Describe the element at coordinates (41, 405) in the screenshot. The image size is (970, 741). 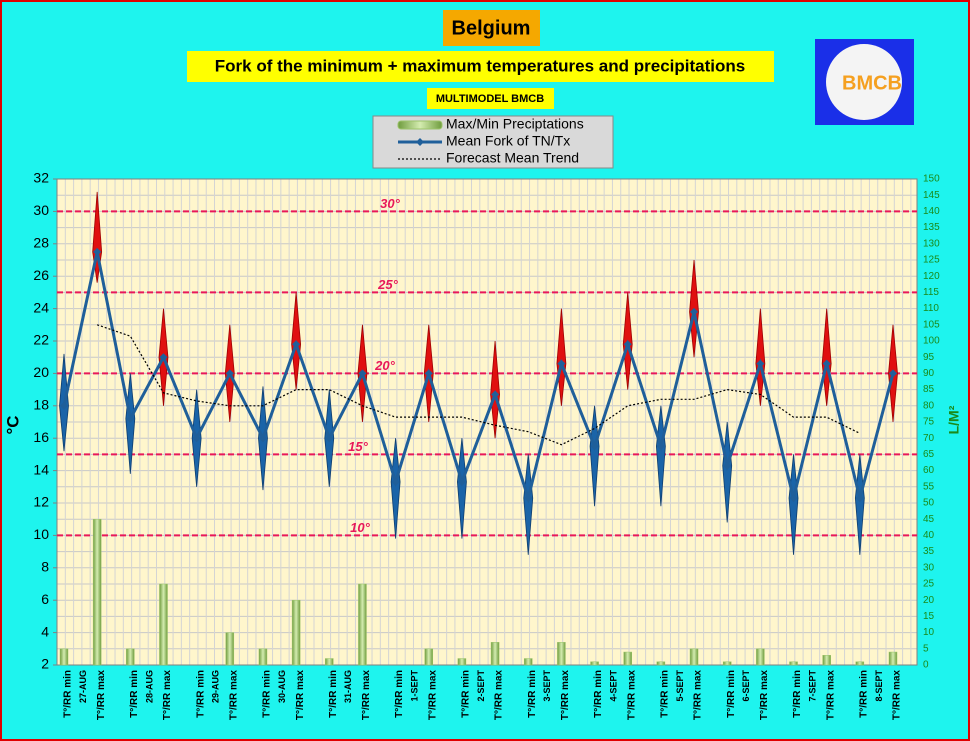
I see `y-tick-label: 18` at that location.